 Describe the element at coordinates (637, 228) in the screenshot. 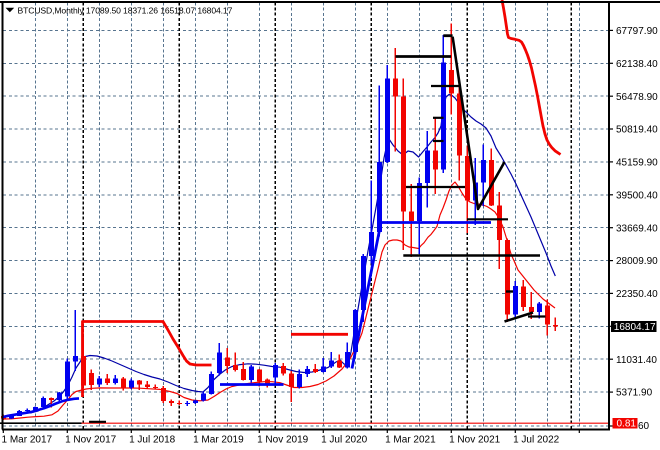

I see `svg-text: 33669.40` at that location.